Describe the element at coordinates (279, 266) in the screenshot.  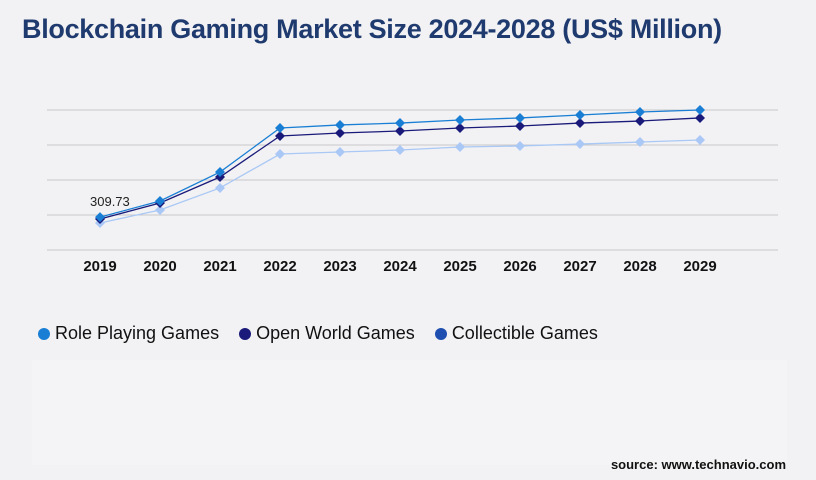
I see `x-tick-label: 2022` at that location.